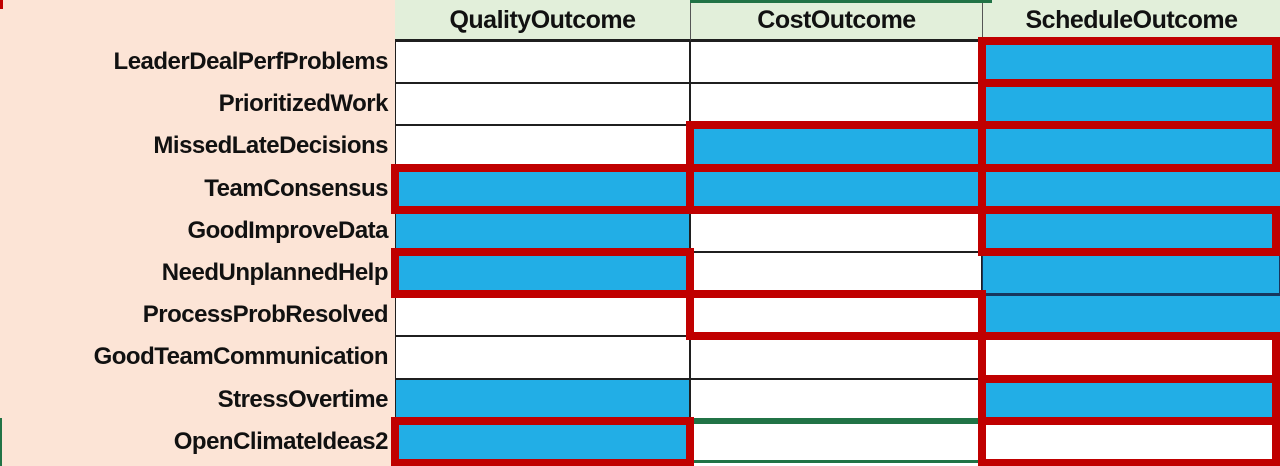 The width and height of the screenshot is (1280, 466). What do you see at coordinates (275, 272) in the screenshot?
I see `row-label: NeedUnplannedHelp` at bounding box center [275, 272].